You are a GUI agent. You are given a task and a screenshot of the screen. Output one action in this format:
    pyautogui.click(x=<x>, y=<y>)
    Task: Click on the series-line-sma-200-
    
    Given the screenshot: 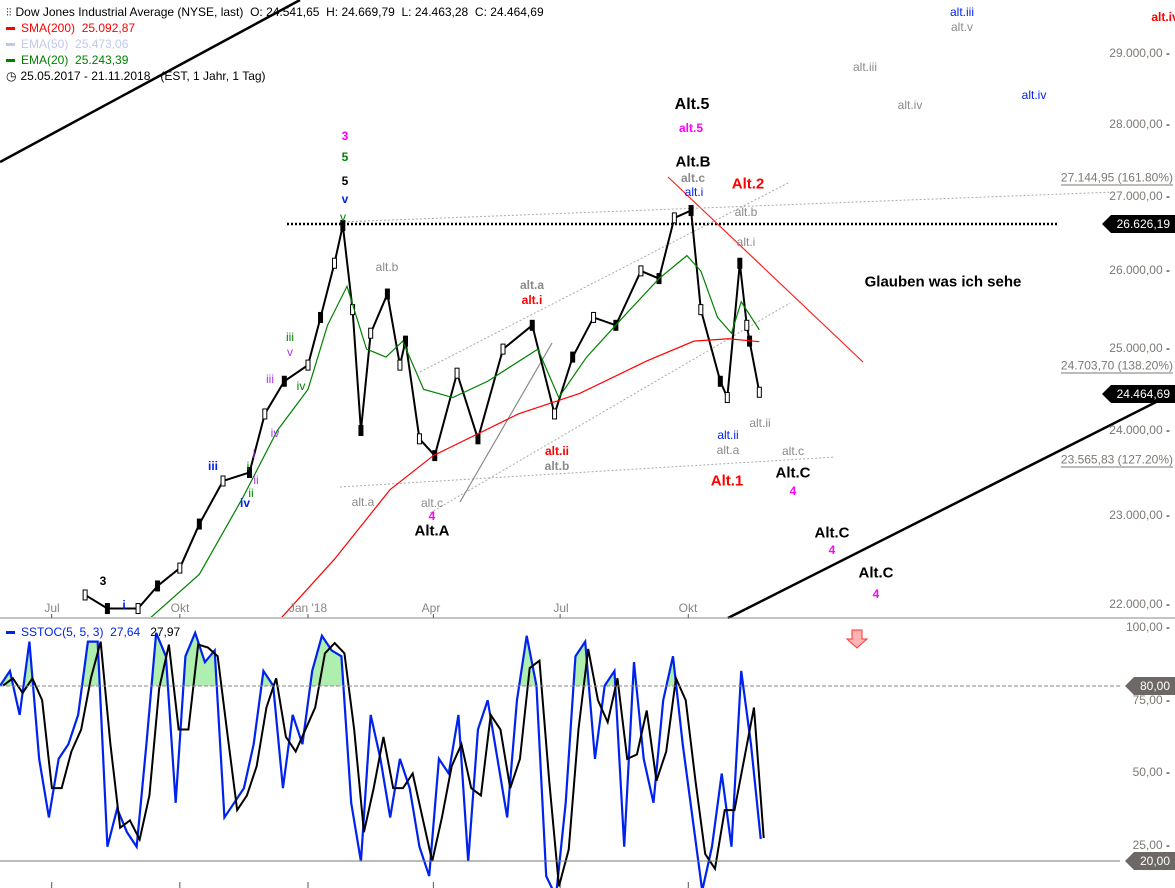 What is the action you would take?
    pyautogui.click(x=520, y=477)
    